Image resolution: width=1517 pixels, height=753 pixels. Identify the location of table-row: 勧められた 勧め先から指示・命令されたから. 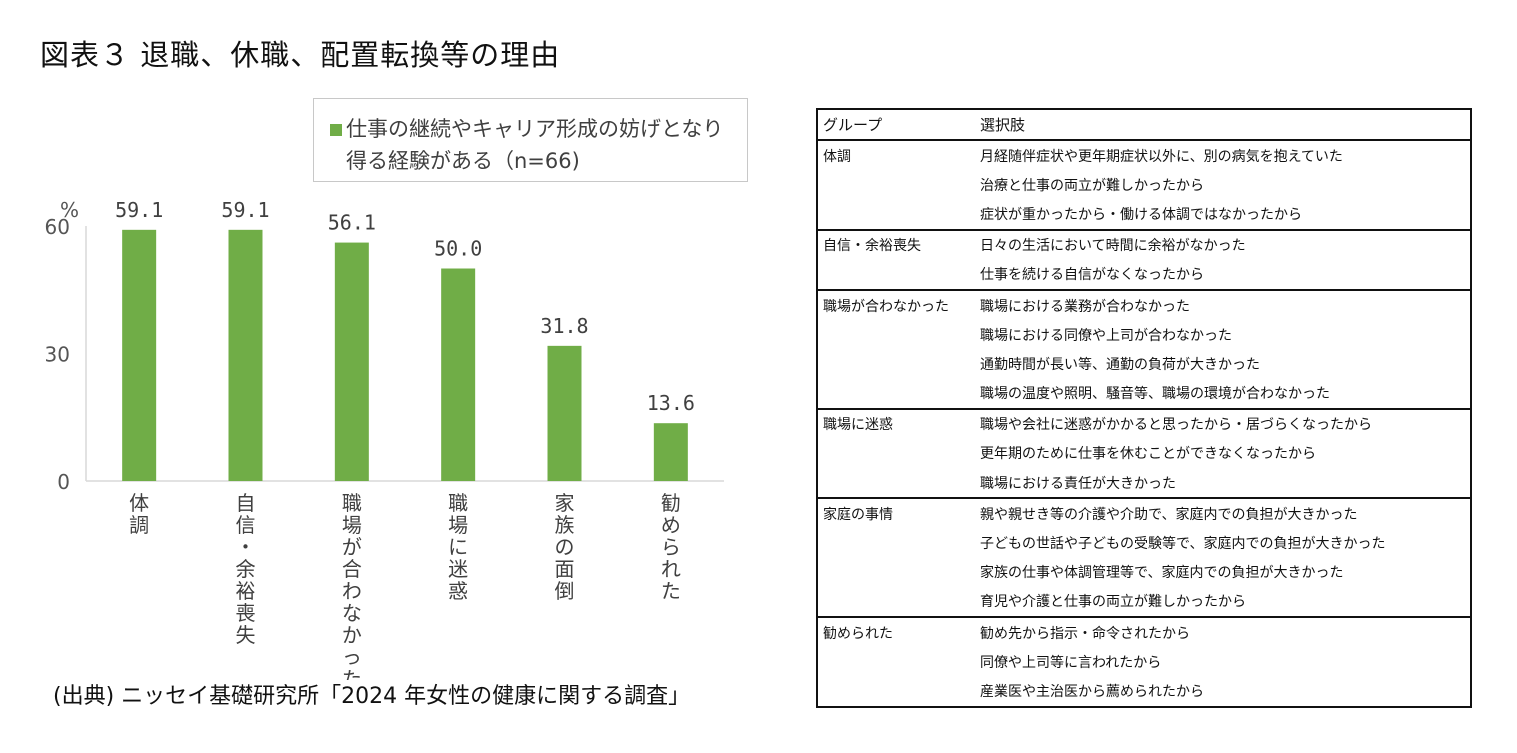
(1144, 632).